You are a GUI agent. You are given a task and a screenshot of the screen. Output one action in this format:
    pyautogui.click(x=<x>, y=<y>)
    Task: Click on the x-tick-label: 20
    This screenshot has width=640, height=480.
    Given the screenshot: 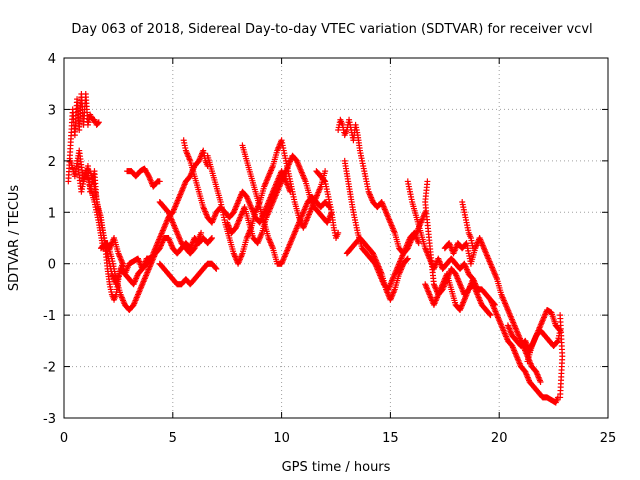 What is the action you would take?
    pyautogui.click(x=499, y=438)
    